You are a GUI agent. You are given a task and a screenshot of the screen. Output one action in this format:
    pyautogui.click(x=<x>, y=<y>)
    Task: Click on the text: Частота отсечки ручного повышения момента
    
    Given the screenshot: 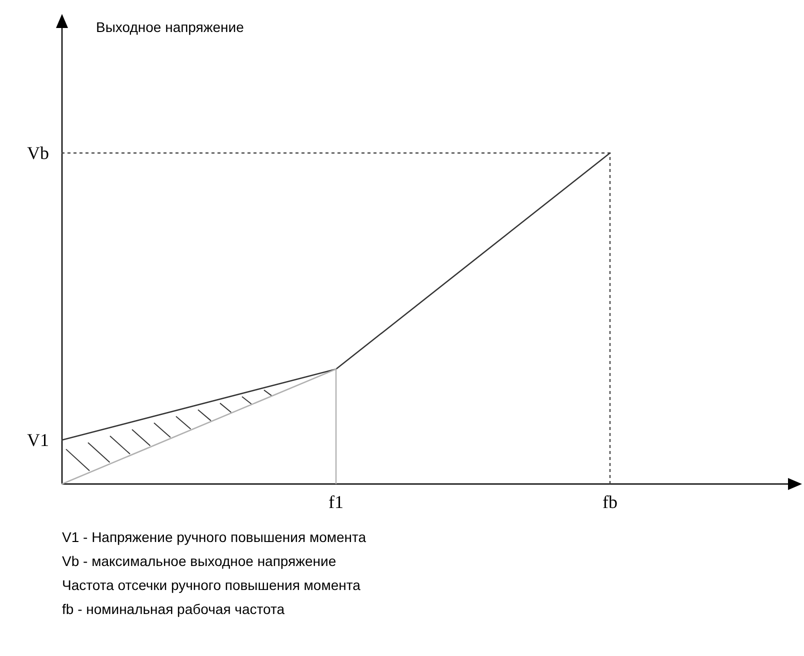 What is the action you would take?
    pyautogui.click(x=211, y=585)
    